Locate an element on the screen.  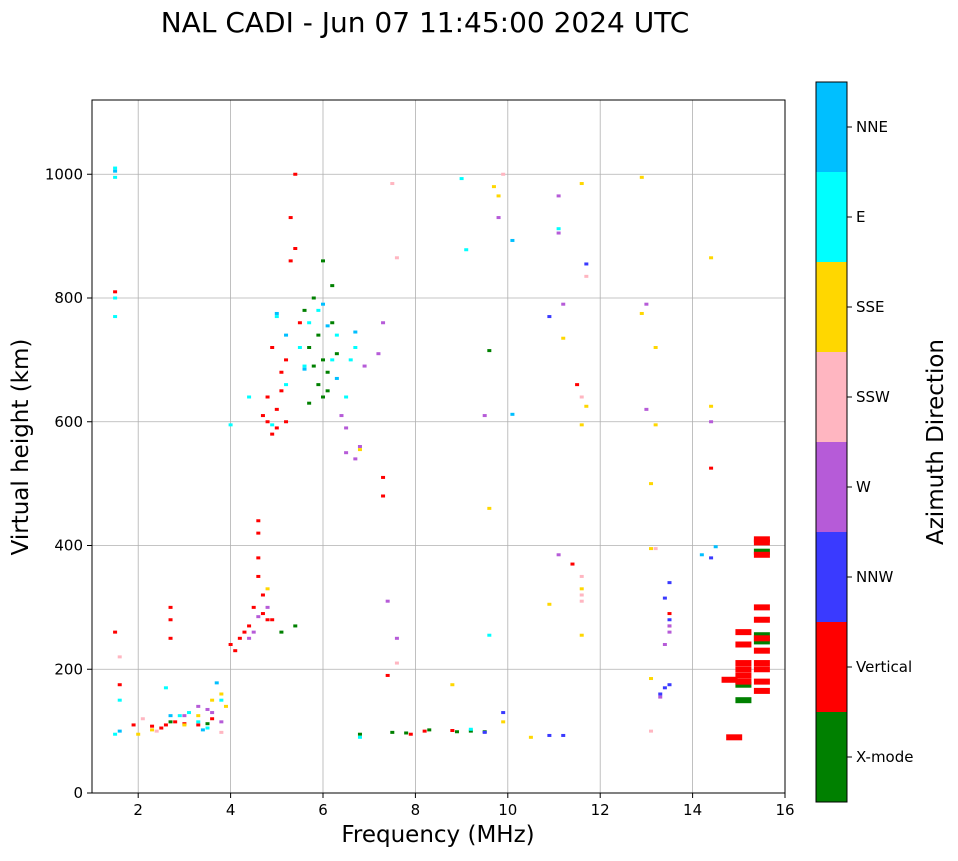
x-tick-label: 16 is located at coordinates (784, 810).